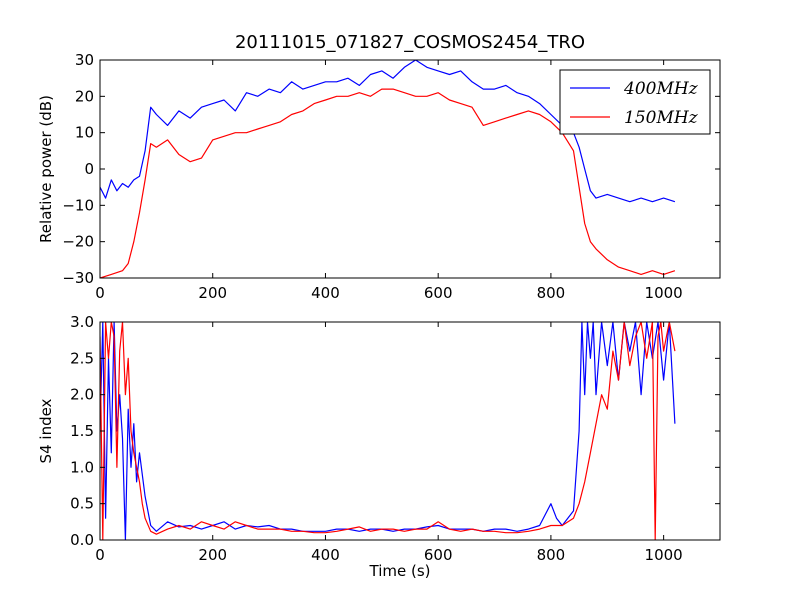 This screenshot has height=605, width=800. Describe the element at coordinates (46, 430) in the screenshot. I see `y-axis-title: S4 index` at that location.